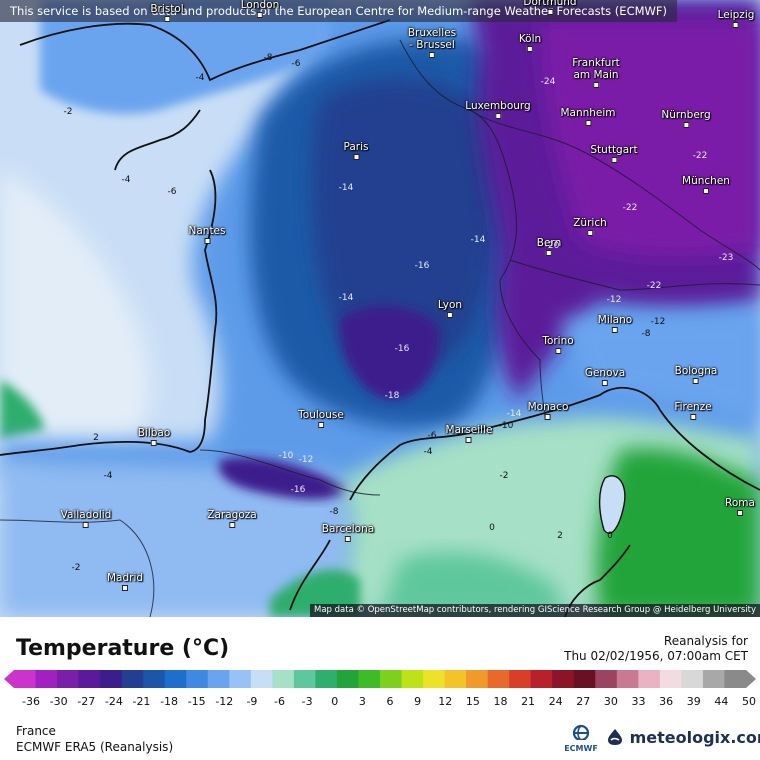 The image size is (760, 760). I want to click on scale-tick-label: 36, so click(666, 701).